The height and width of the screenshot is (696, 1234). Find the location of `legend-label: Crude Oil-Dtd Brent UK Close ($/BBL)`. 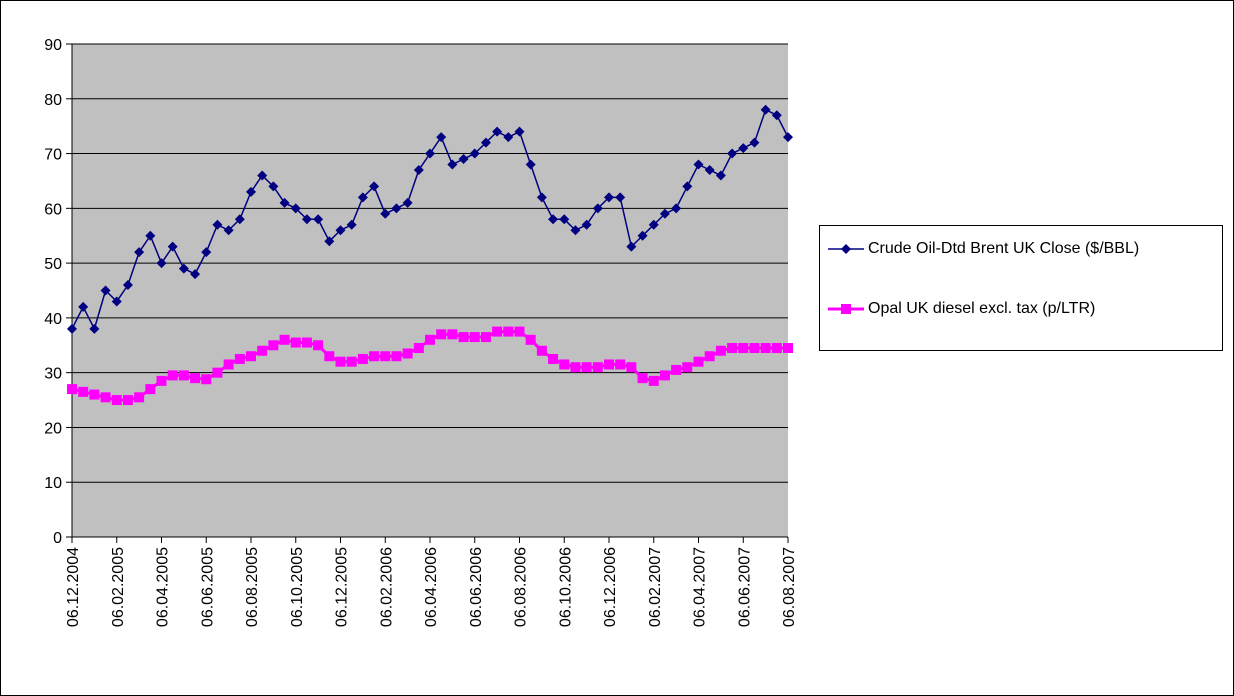

legend-label: Crude Oil-Dtd Brent UK Close ($/BBL) is located at coordinates (1004, 248).